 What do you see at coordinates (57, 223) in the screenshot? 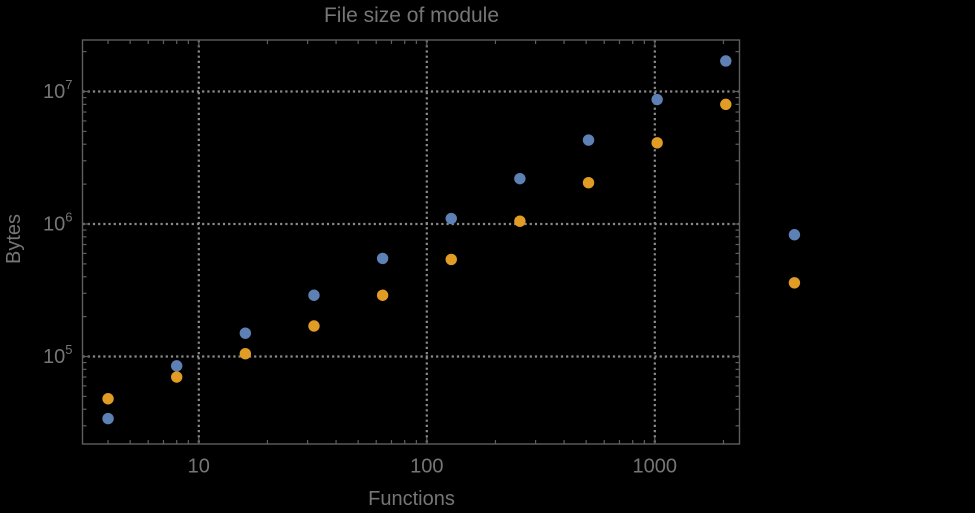
I see `y-tick-label: 10⁶` at bounding box center [57, 223].